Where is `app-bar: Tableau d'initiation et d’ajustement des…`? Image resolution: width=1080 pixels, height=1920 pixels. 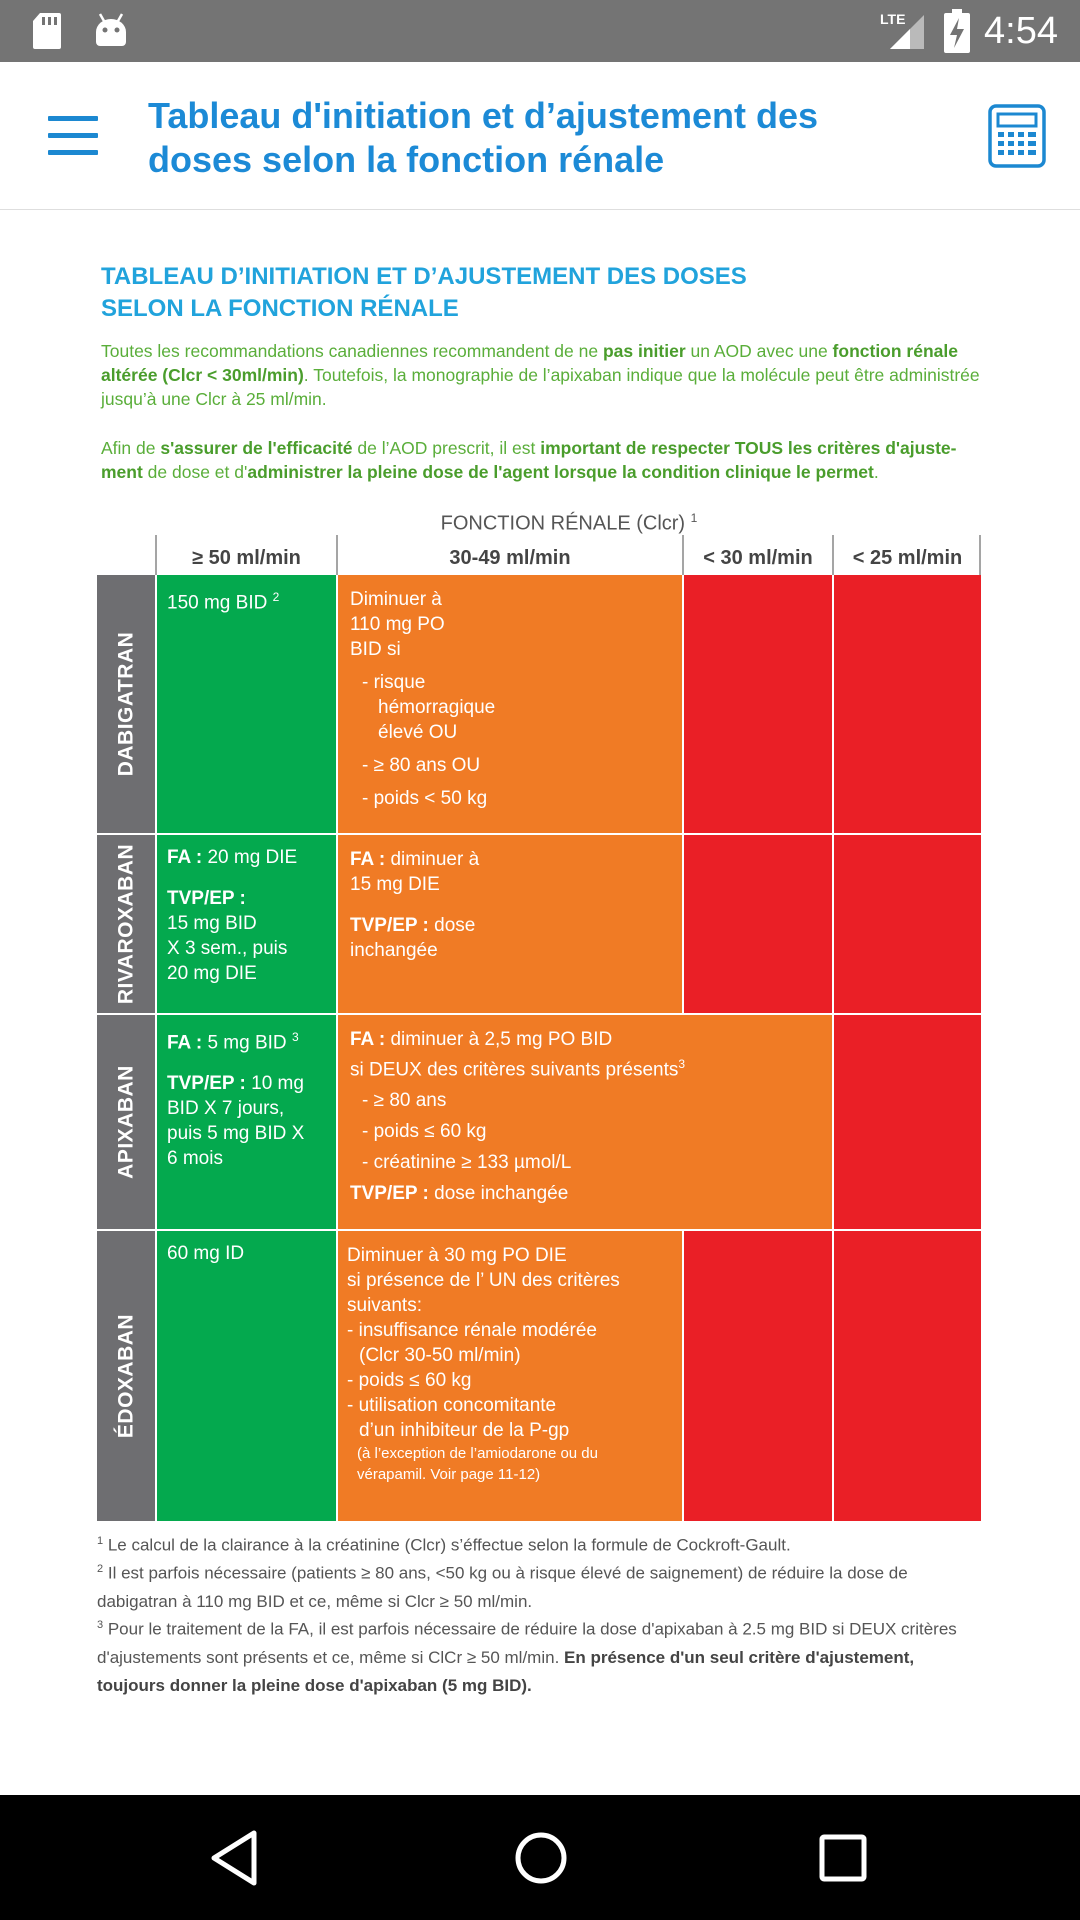 app-bar: Tableau d'initiation et d’ajustement des… is located at coordinates (540, 136).